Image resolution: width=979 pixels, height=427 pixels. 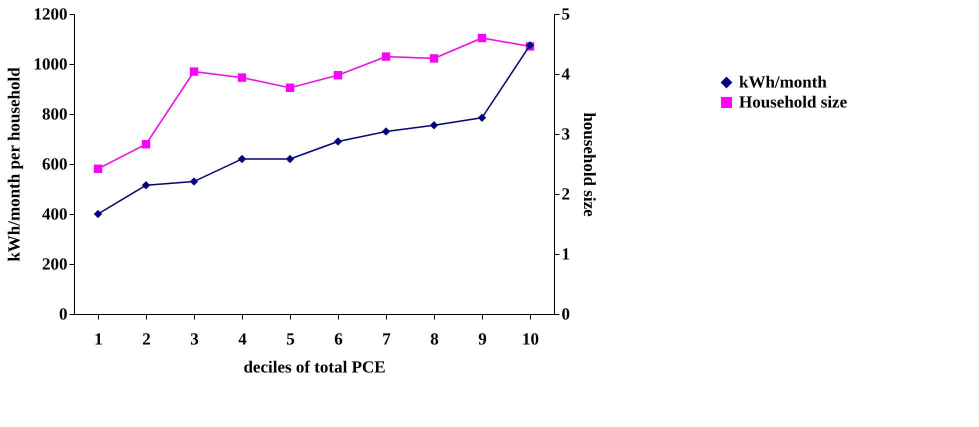 What do you see at coordinates (290, 339) in the screenshot?
I see `x-tick-label: 5` at bounding box center [290, 339].